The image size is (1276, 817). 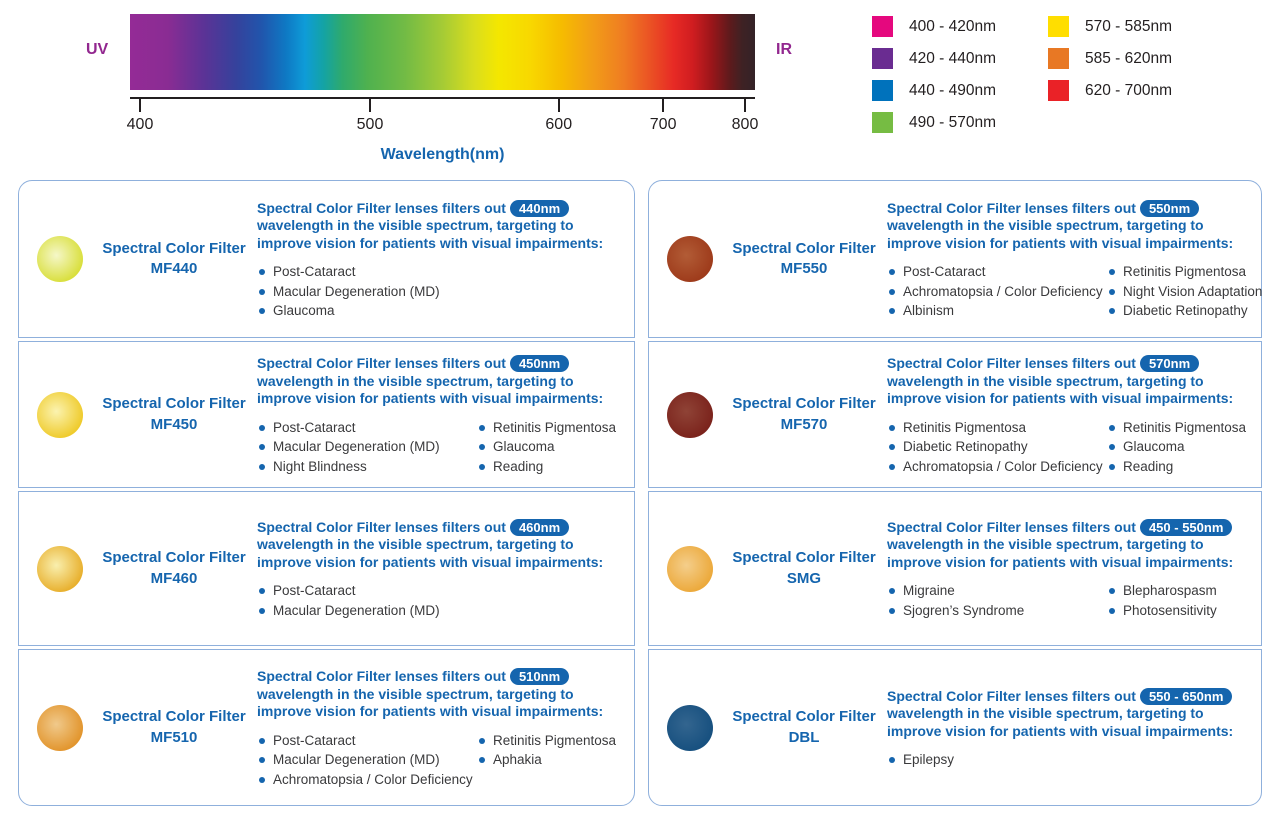 I want to click on card-model: MF570, so click(x=804, y=424).